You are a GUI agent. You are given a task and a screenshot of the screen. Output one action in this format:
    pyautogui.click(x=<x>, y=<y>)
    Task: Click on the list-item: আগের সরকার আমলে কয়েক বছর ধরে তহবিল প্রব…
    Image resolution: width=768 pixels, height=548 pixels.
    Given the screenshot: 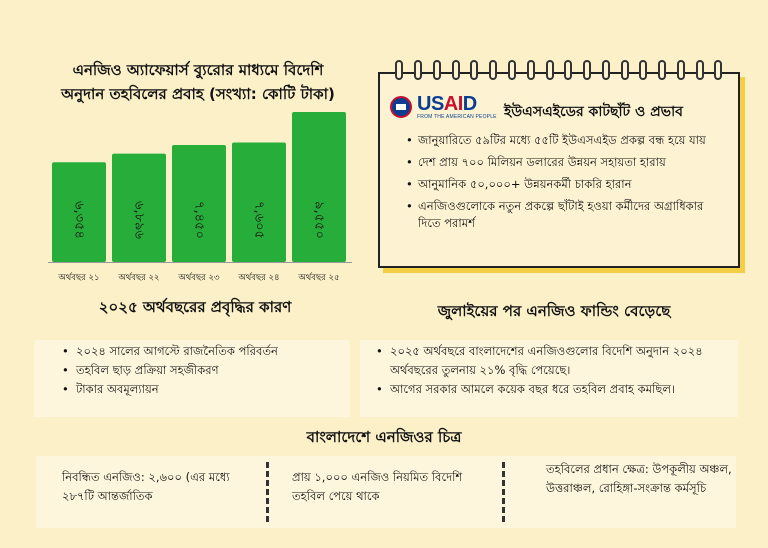 What is the action you would take?
    pyautogui.click(x=557, y=389)
    